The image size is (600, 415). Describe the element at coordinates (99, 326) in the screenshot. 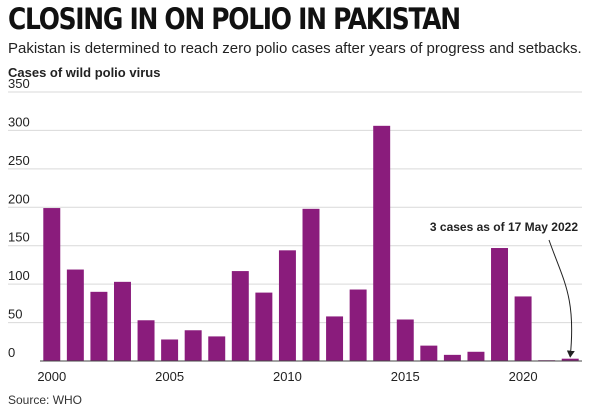

I see `bar-2002` at that location.